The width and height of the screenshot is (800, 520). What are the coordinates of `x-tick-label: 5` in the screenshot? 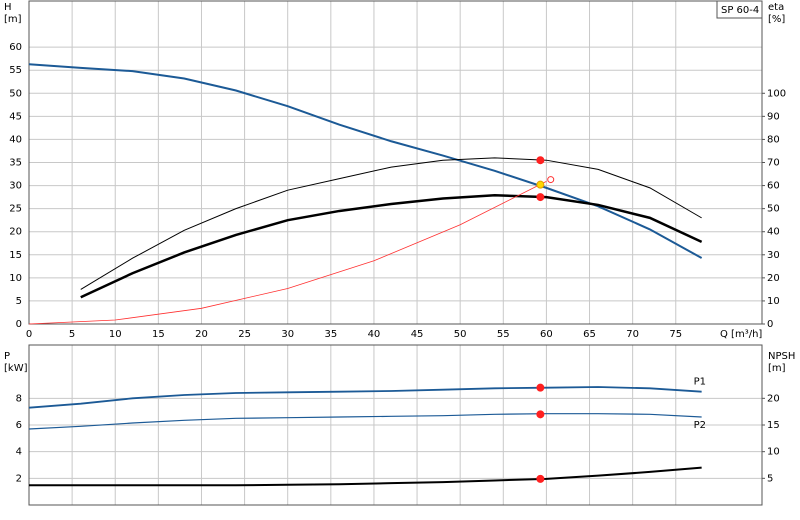 It's located at (72, 334).